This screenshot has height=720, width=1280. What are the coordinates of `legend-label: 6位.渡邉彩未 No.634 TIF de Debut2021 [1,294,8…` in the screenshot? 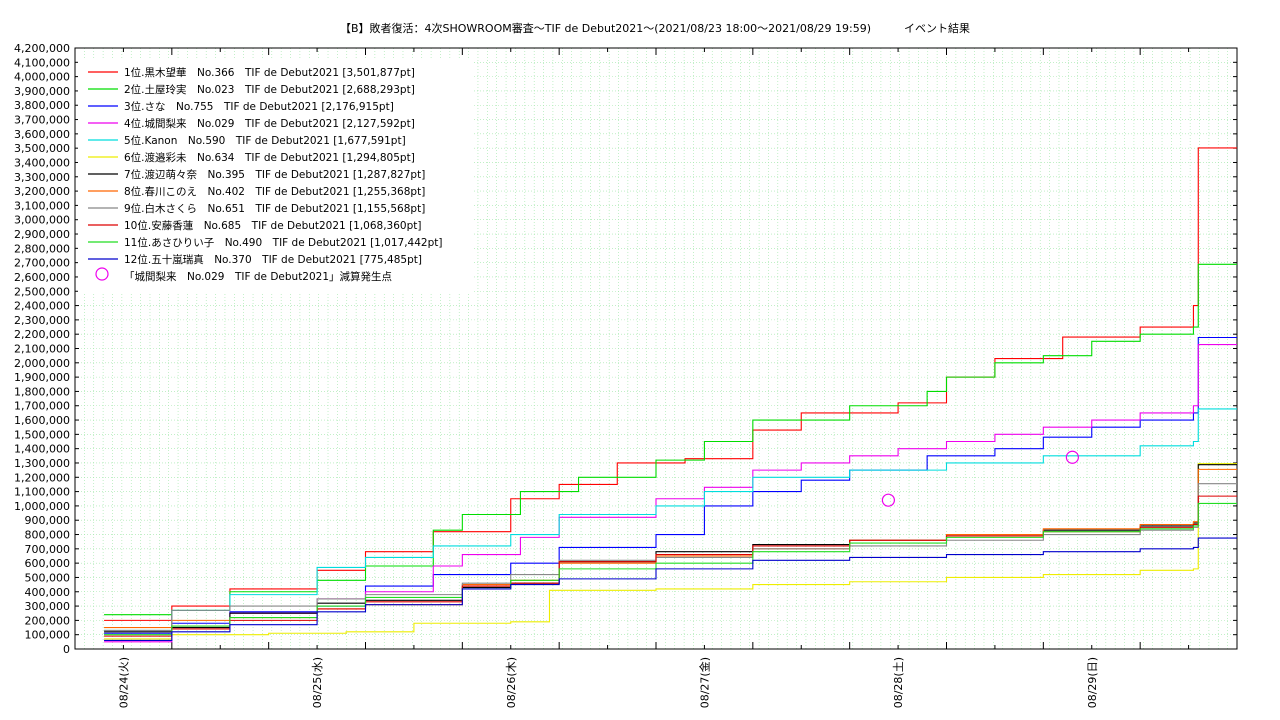 It's located at (269, 157).